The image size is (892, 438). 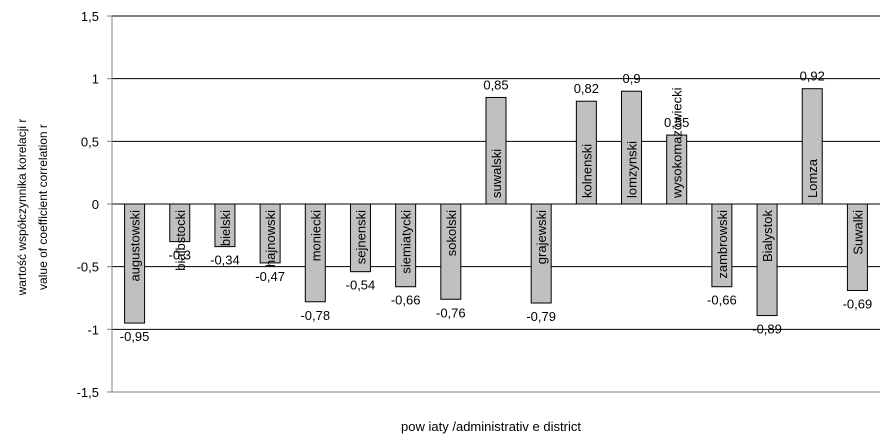 I want to click on y-tick-label: 0,5, so click(x=90, y=141).